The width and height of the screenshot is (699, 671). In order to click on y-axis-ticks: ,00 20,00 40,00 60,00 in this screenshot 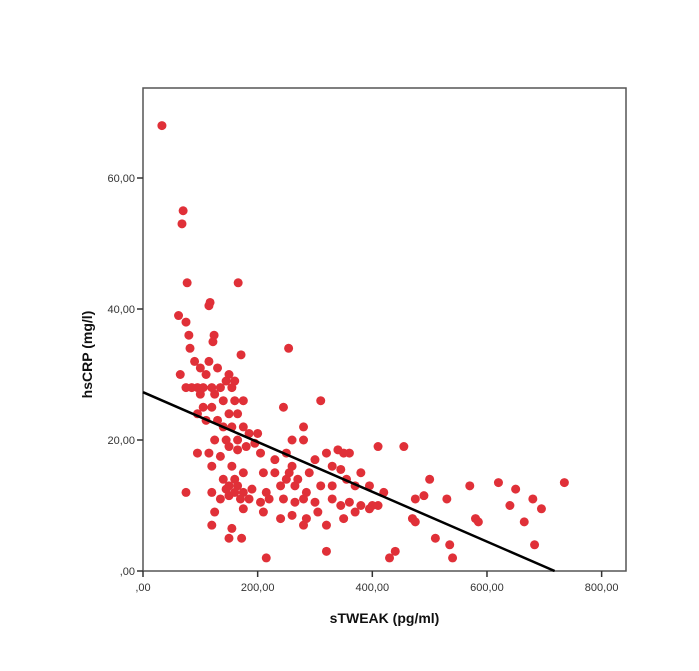, I will do `click(125, 375)`.